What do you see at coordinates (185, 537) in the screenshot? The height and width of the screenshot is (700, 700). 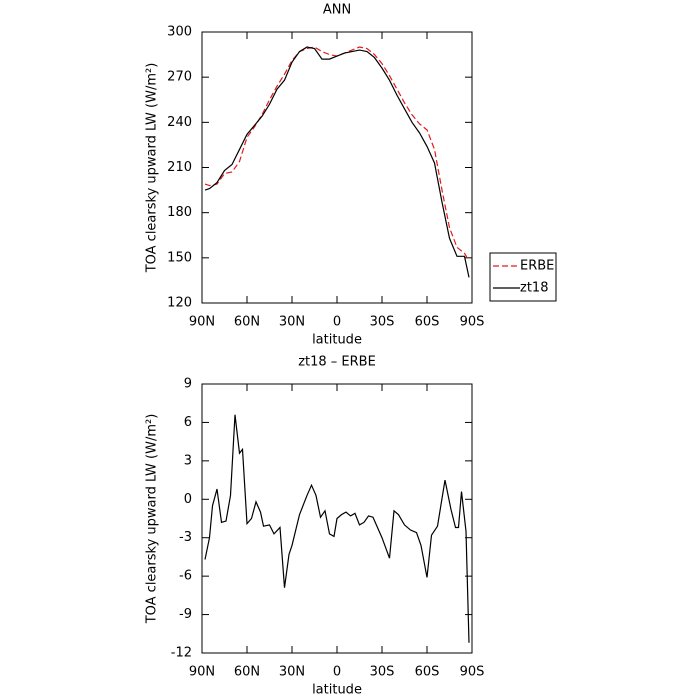 I see `y-tick-label: -3` at bounding box center [185, 537].